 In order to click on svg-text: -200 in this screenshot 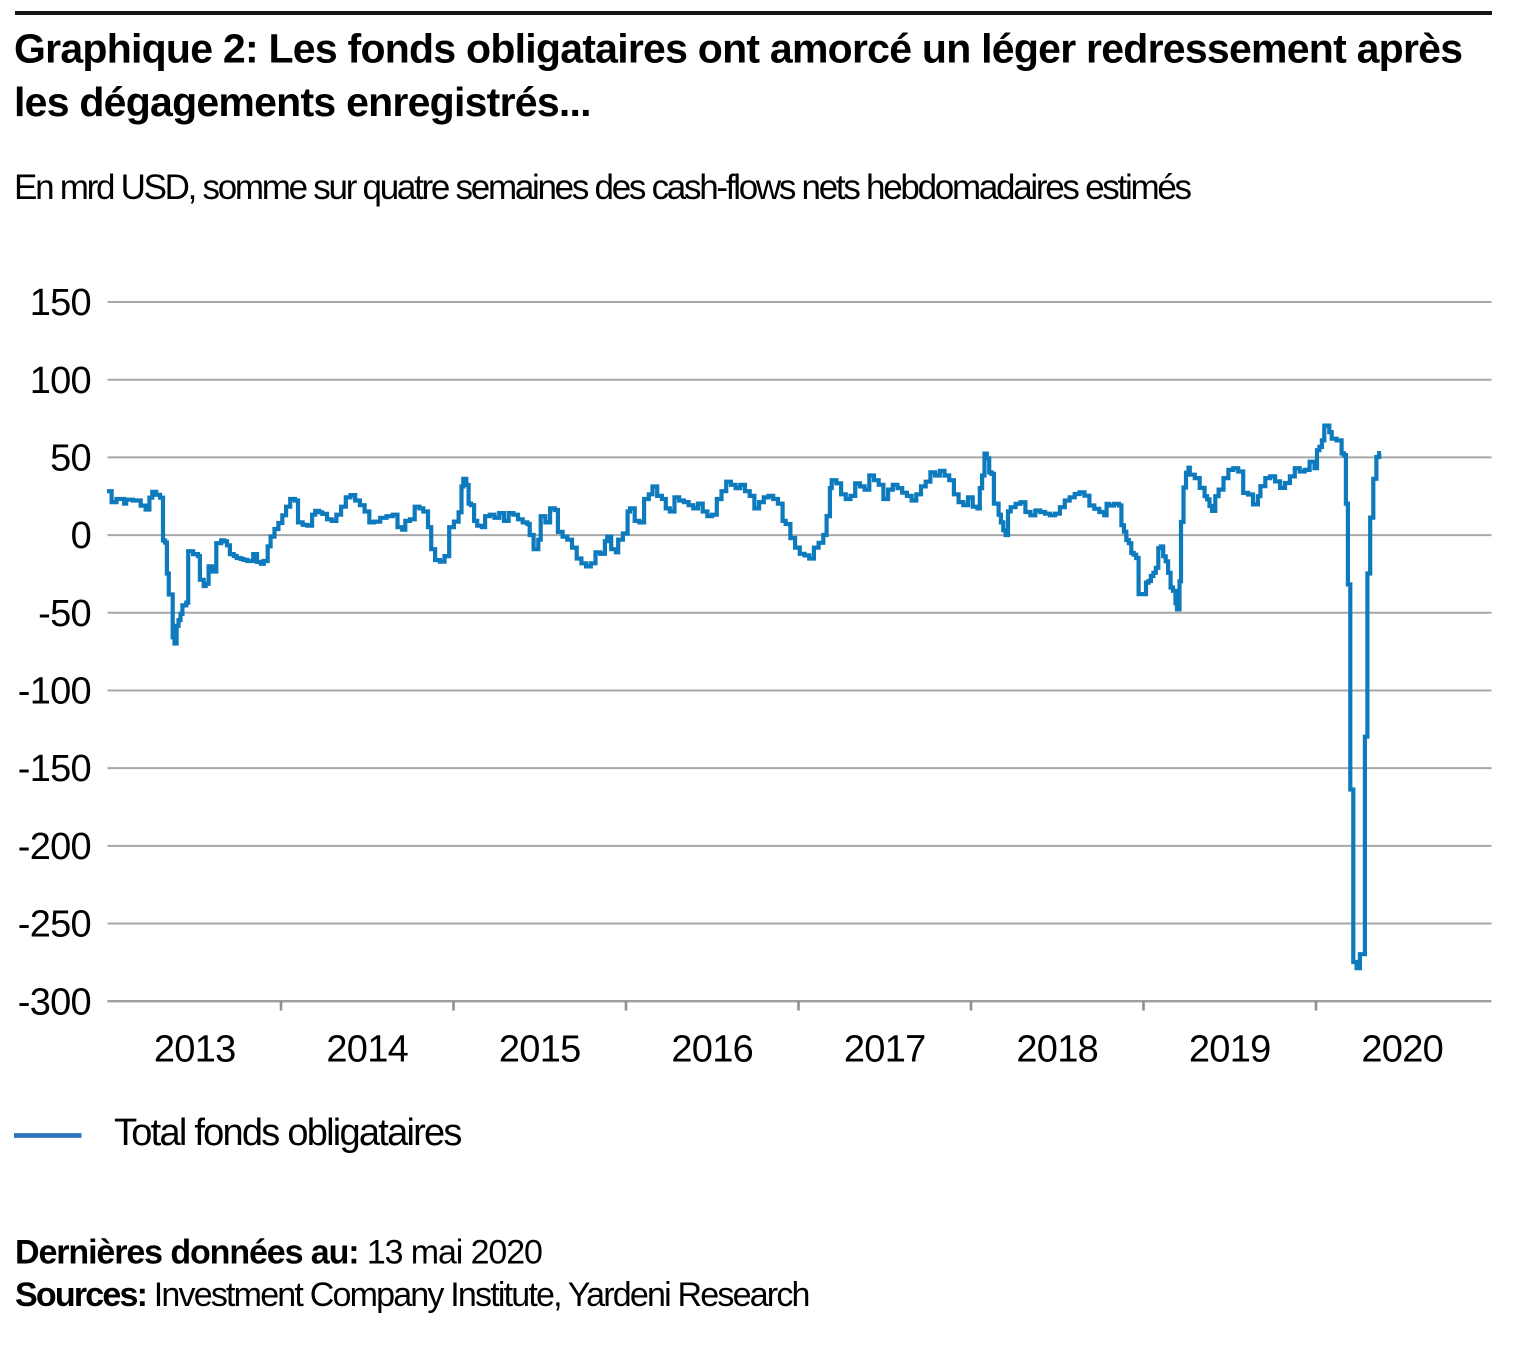, I will do `click(54, 847)`.